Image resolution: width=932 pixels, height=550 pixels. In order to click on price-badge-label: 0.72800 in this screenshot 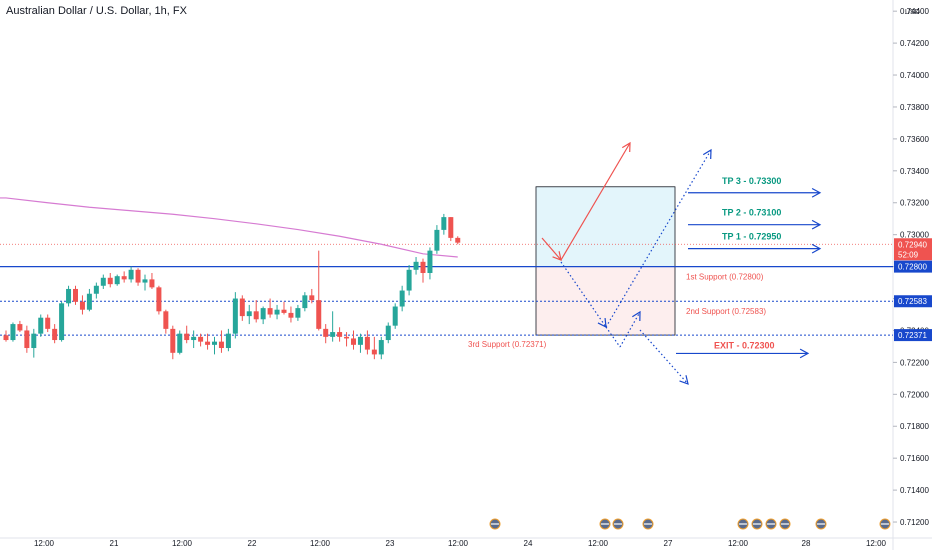, I will do `click(912, 267)`.